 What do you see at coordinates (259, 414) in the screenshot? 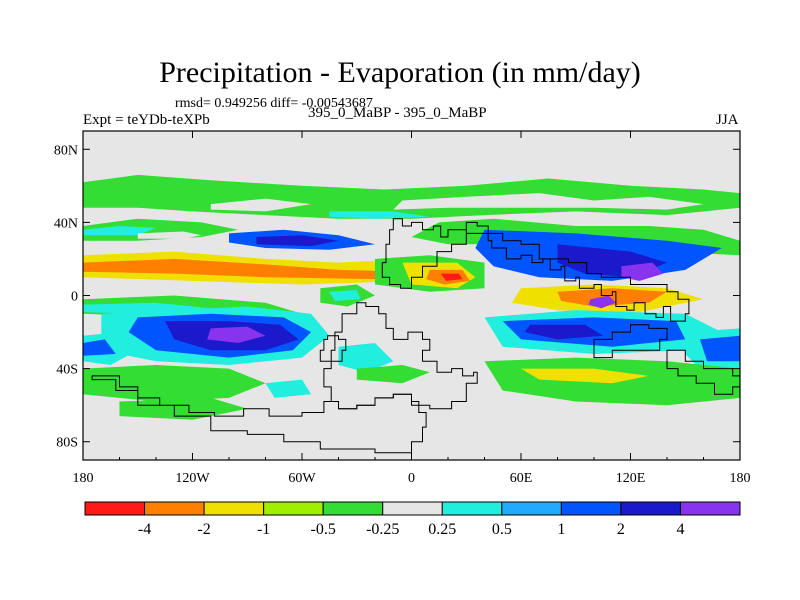
I see `outline-south-landmass-outline` at bounding box center [259, 414].